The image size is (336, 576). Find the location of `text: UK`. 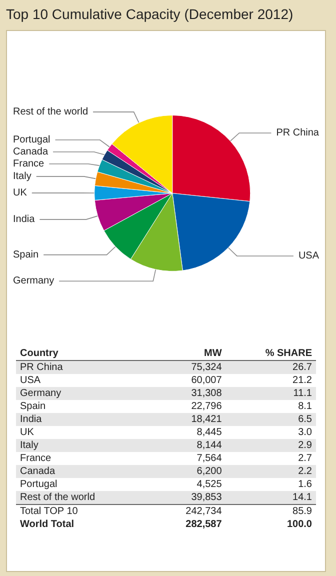

text: UK is located at coordinates (27, 432).